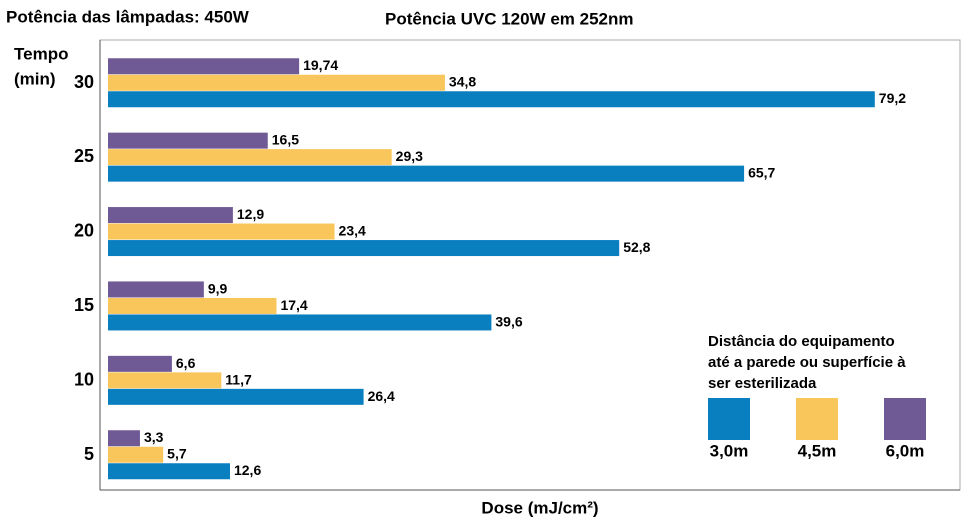  Describe the element at coordinates (729, 450) in the screenshot. I see `legend-label: 3,0m` at that location.